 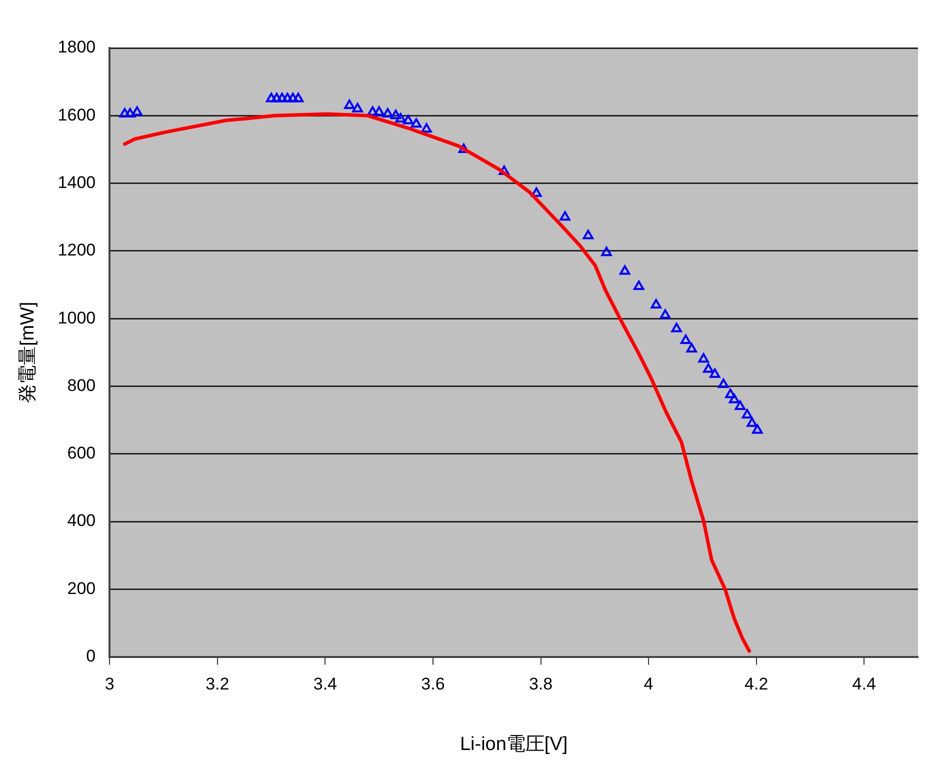 I want to click on y-tick-label: 400, so click(x=81, y=520).